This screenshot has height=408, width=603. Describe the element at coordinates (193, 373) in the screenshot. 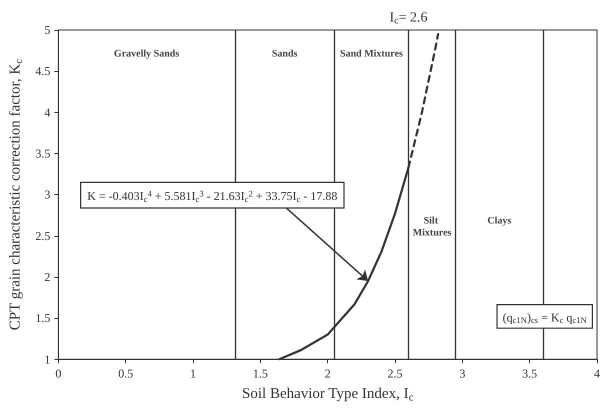

I see `x-tick-label: 1` at that location.